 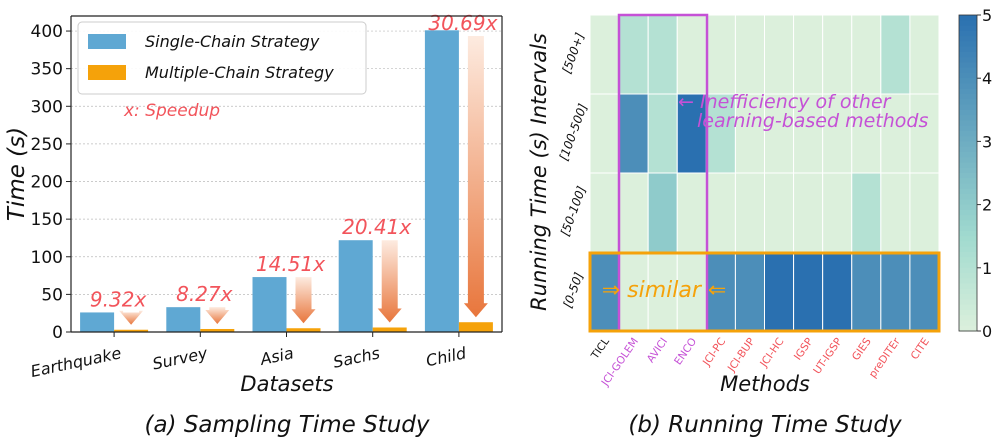 I want to click on legend-box, so click(x=222, y=58).